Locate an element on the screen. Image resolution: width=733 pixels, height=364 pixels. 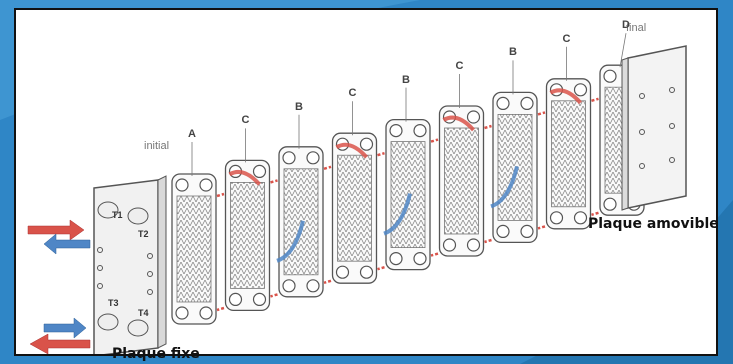
plate-letter-3: B is located at coordinates (299, 106).